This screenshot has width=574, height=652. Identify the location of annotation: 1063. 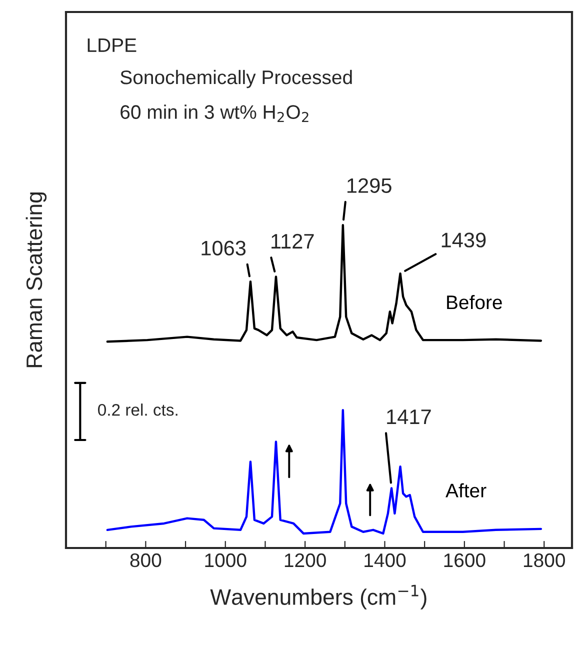
(224, 248).